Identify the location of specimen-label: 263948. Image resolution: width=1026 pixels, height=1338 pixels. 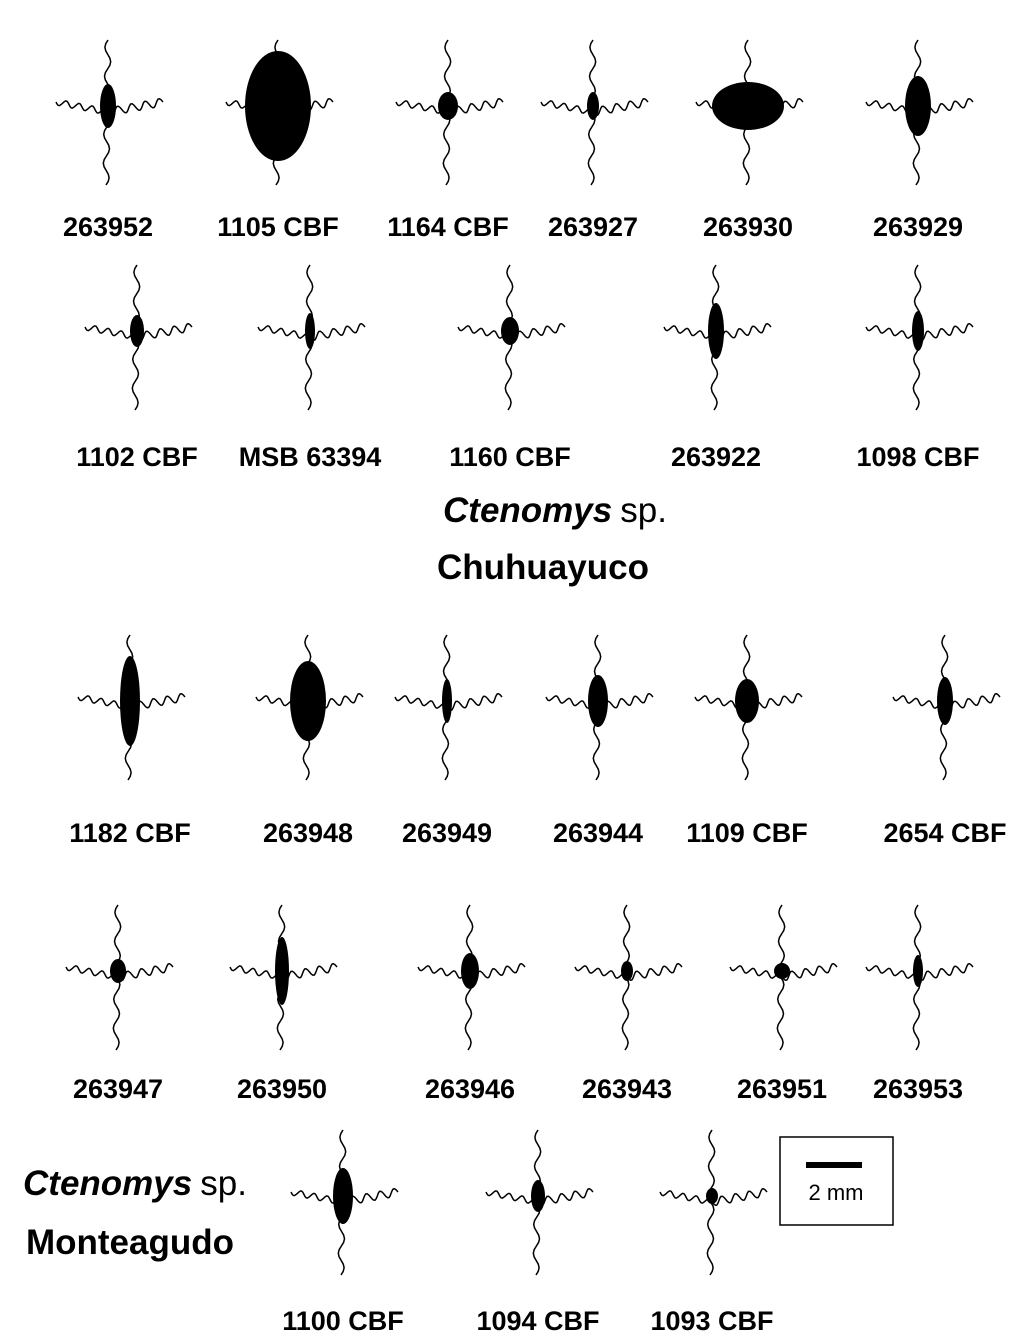
(308, 833).